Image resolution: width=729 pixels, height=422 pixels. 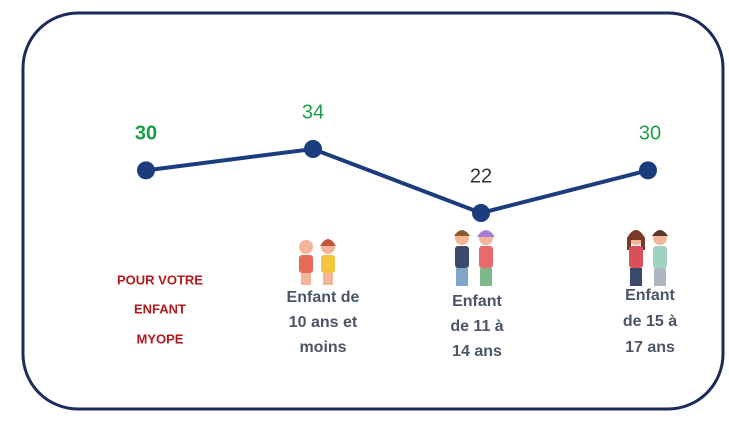 I want to click on category-label: de 11 à, so click(x=476, y=326).